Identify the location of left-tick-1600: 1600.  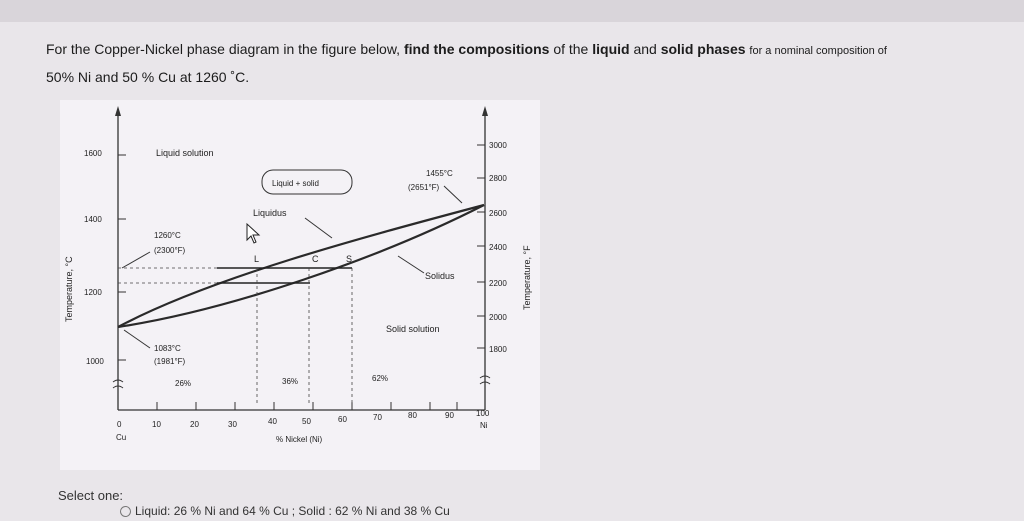
(93, 153).